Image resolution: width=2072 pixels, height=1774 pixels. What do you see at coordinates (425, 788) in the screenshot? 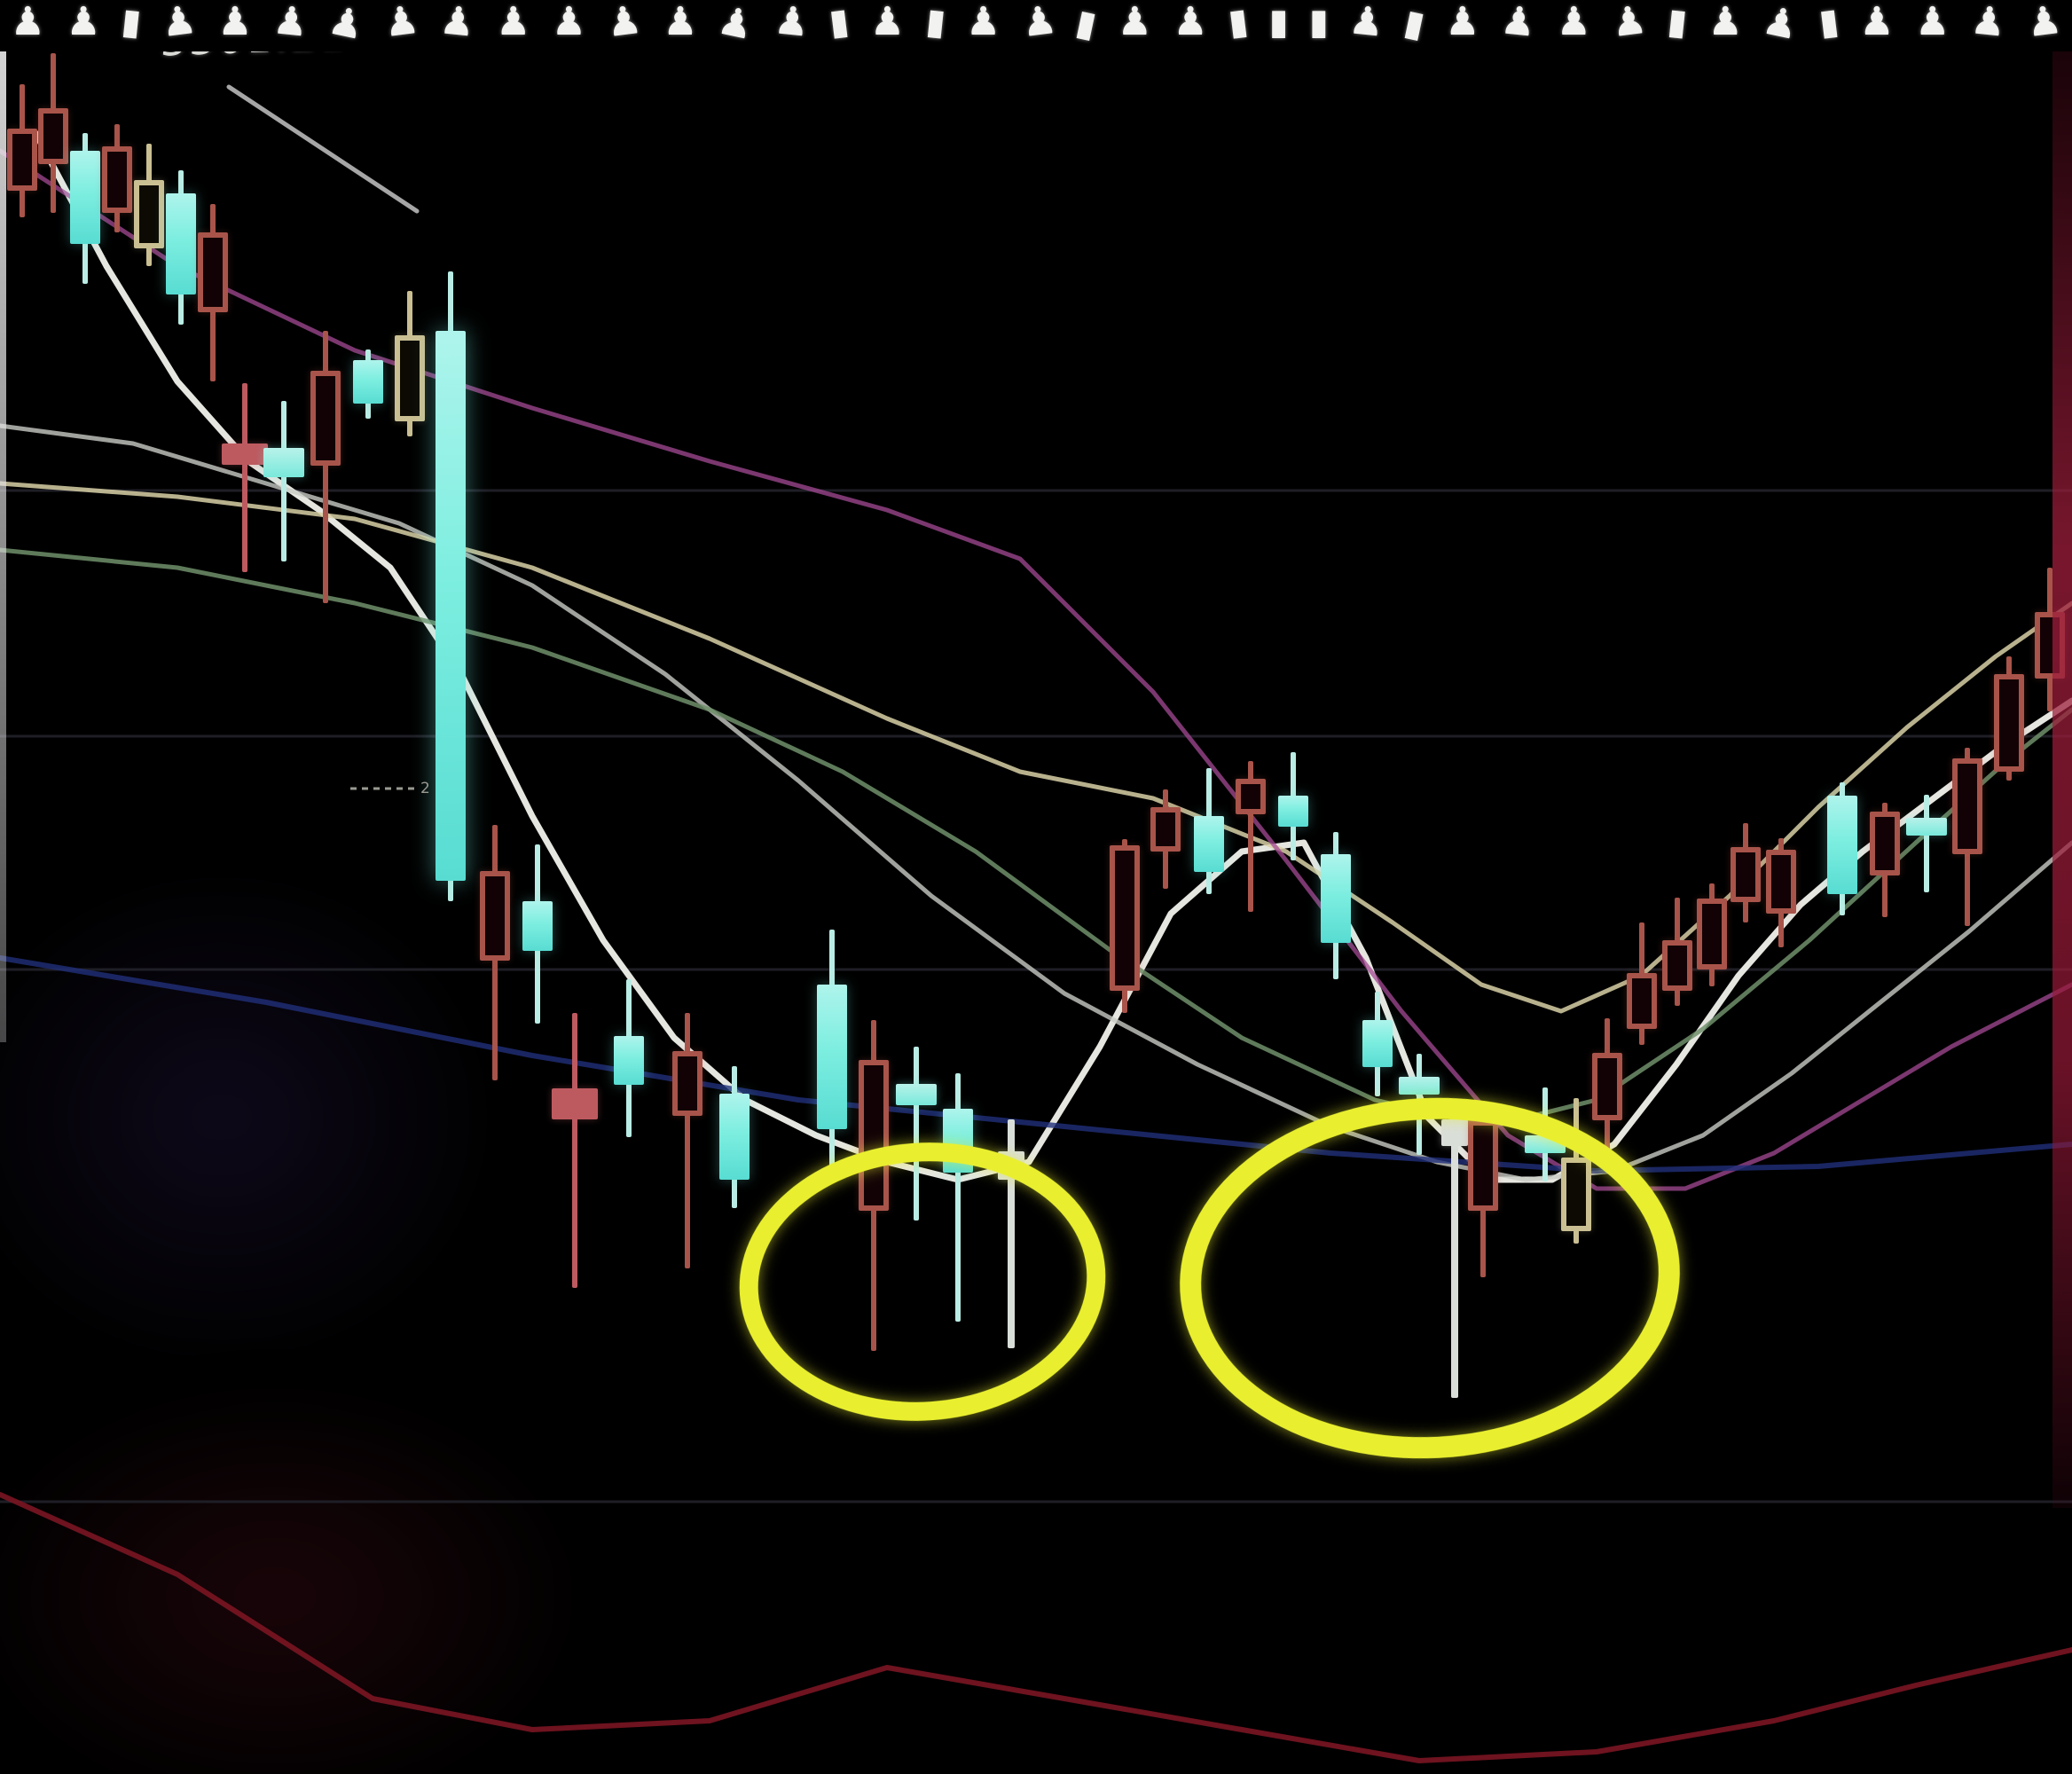
I see `tick-label: 2` at bounding box center [425, 788].